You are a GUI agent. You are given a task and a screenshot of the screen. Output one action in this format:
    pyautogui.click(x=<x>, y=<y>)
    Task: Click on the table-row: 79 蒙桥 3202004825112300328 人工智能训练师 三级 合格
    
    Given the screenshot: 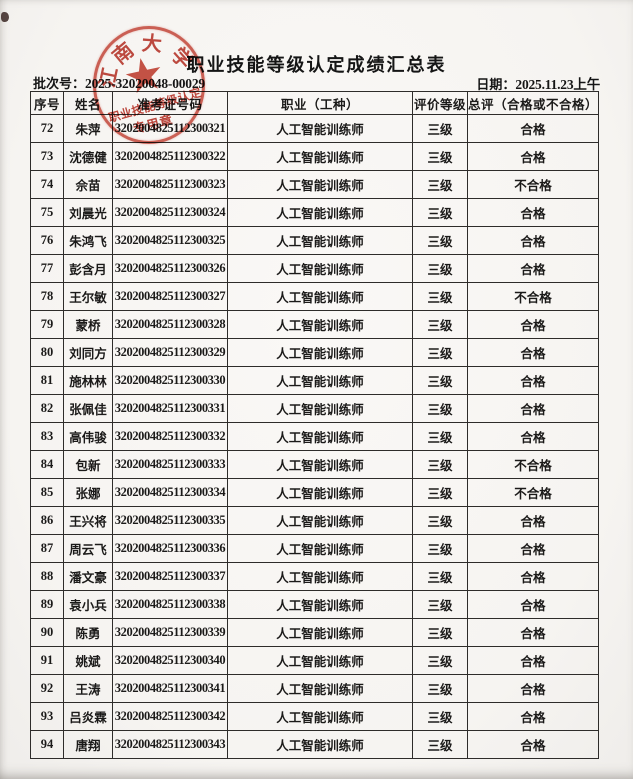 What is the action you would take?
    pyautogui.click(x=314, y=324)
    